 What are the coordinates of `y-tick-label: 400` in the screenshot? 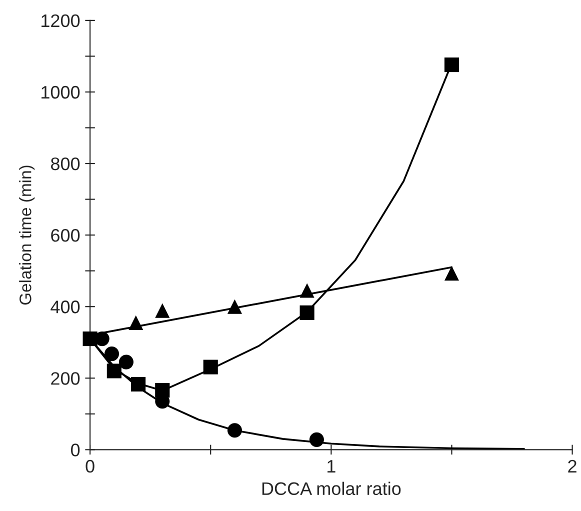 It's located at (65, 307).